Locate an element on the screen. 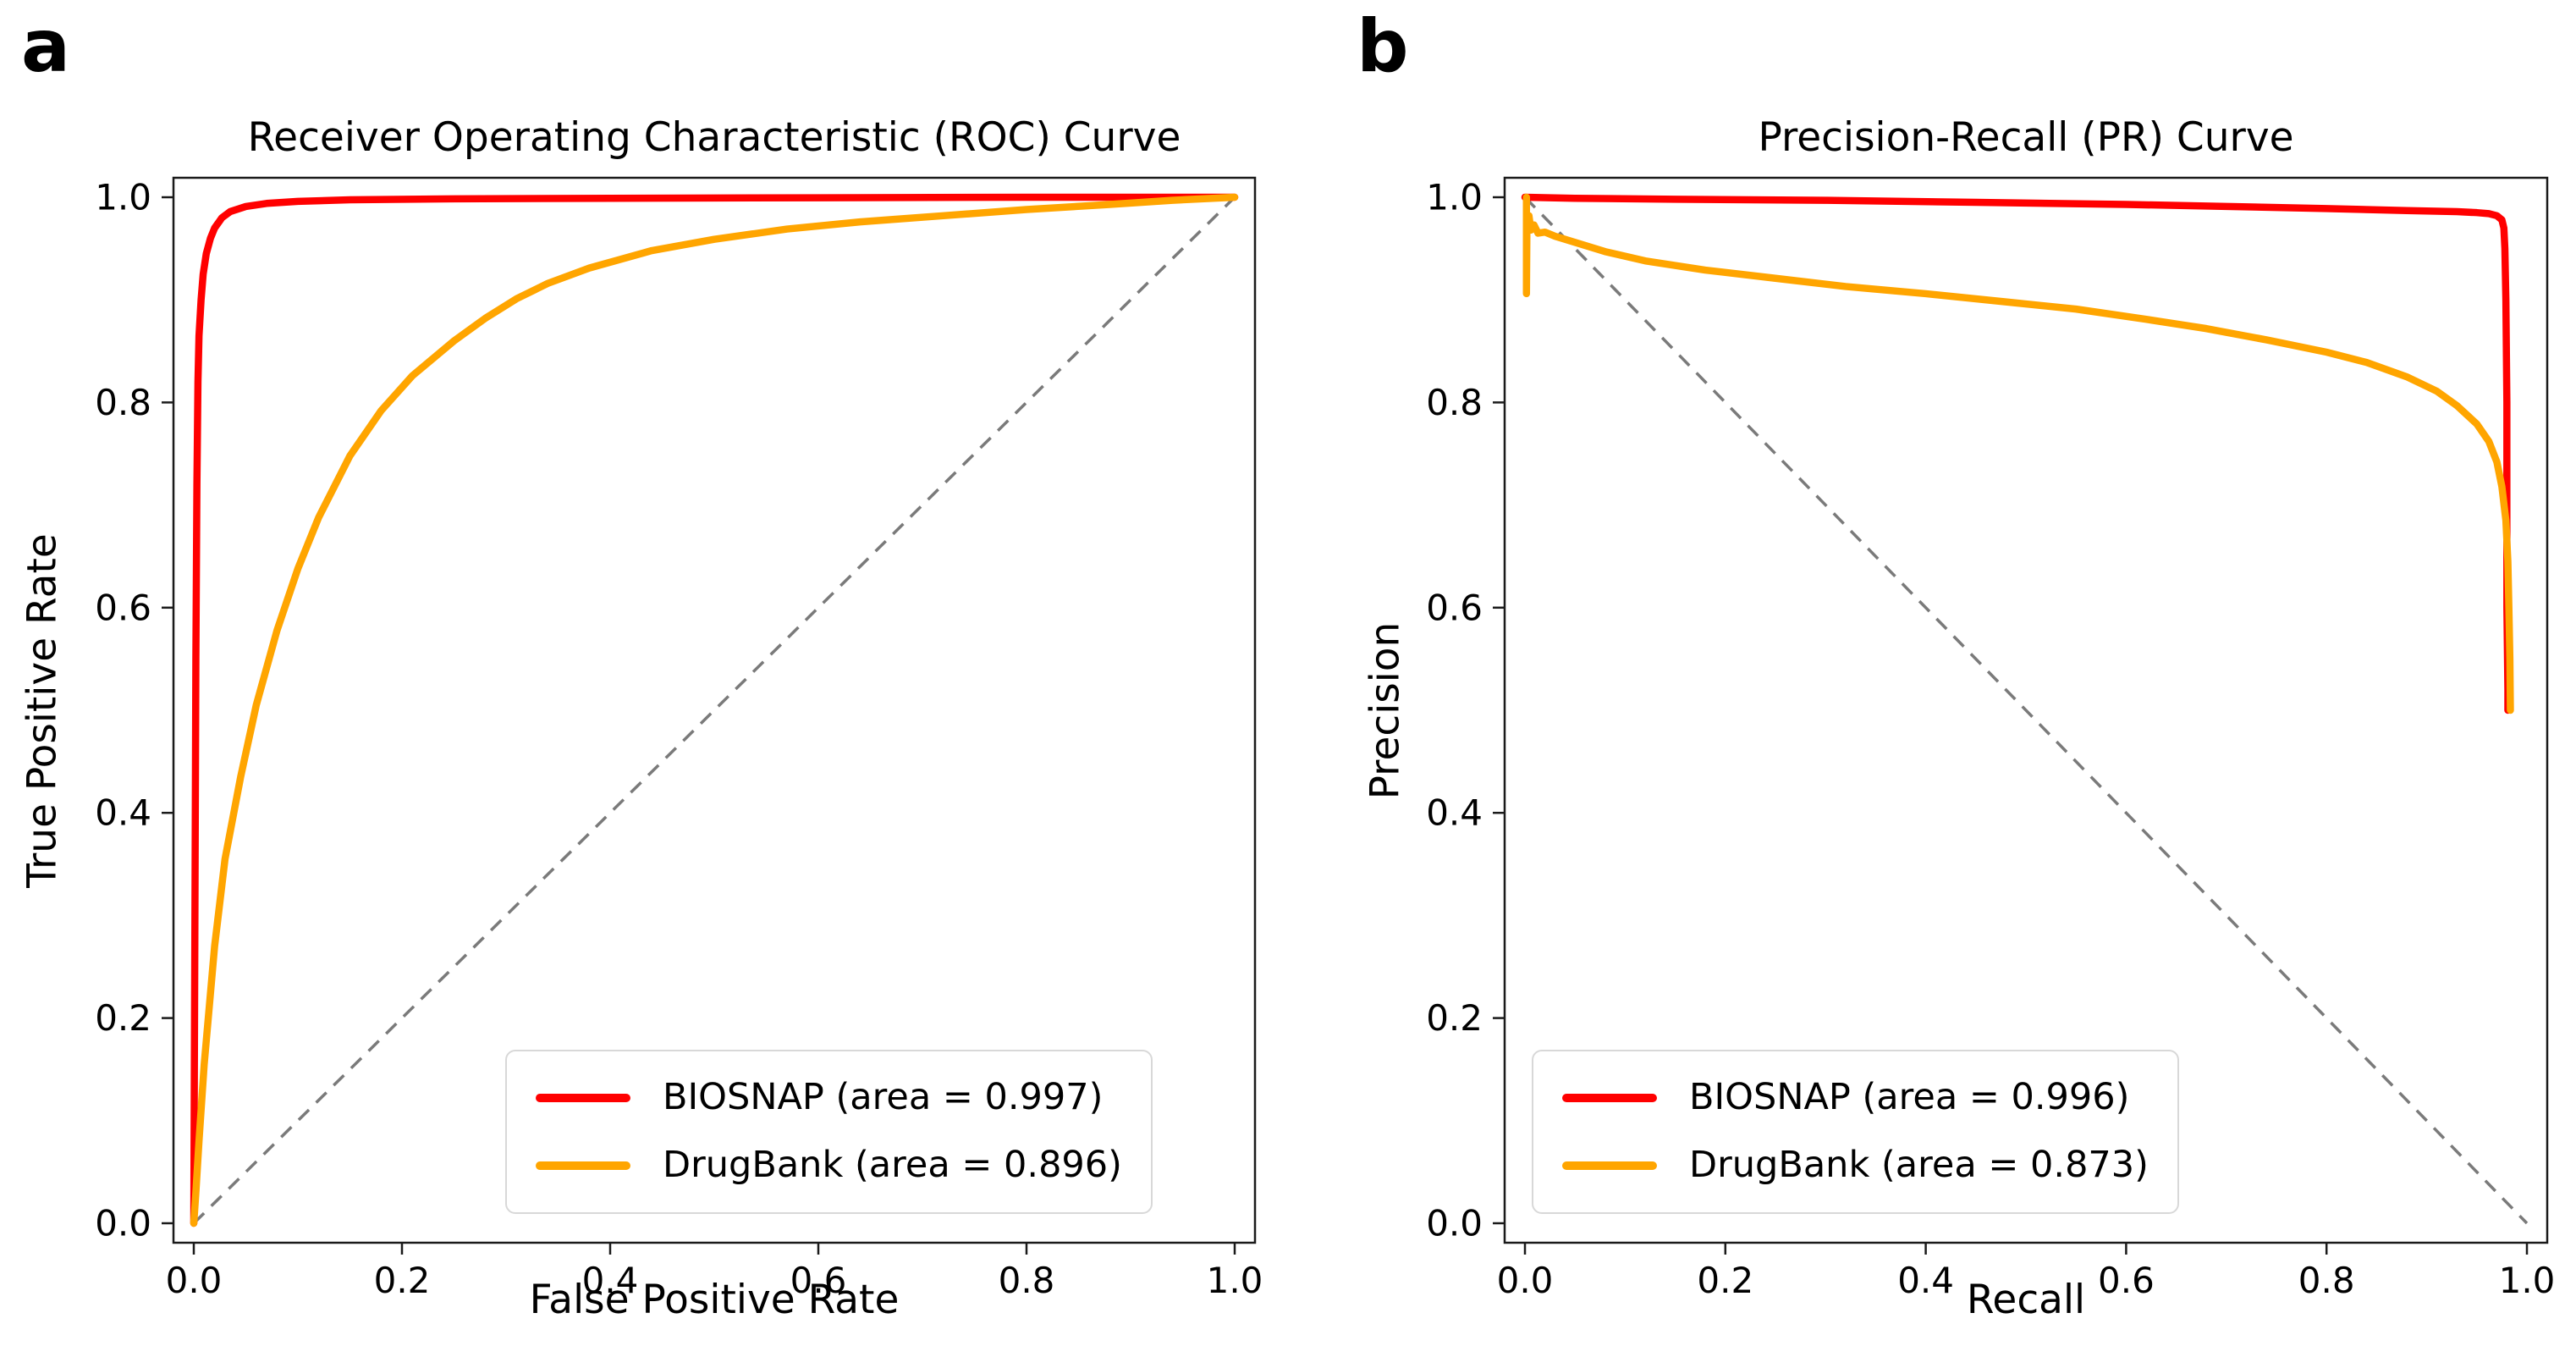  panel-letter-b: b is located at coordinates (1383, 47).